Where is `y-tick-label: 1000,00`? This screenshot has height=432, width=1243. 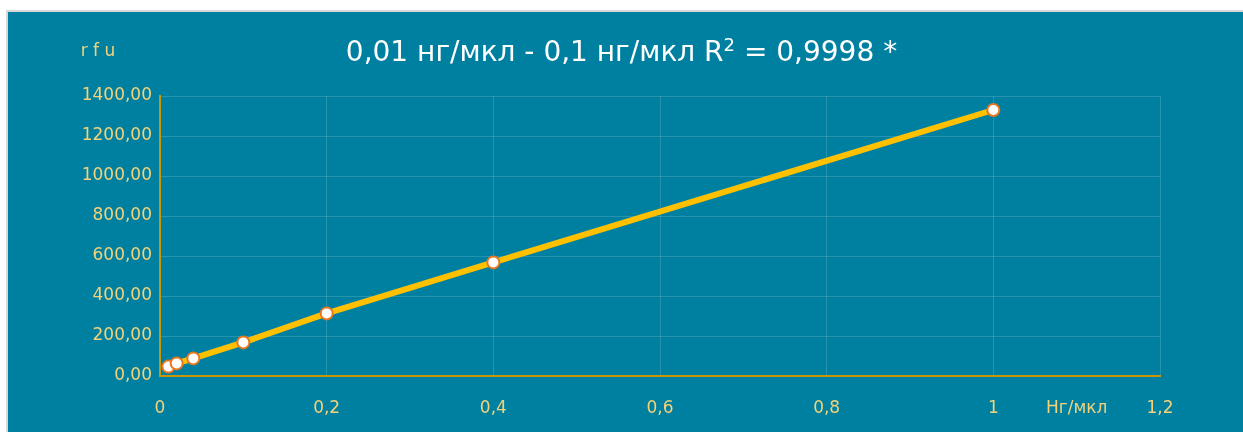 y-tick-label: 1000,00 is located at coordinates (116, 174).